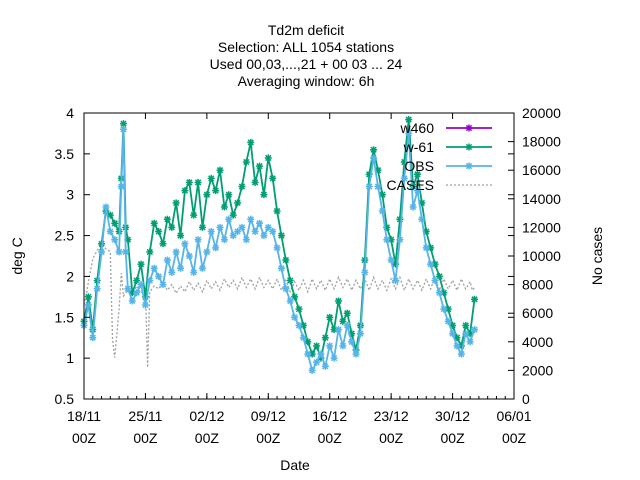 Image resolution: width=640 pixels, height=480 pixels. What do you see at coordinates (295, 465) in the screenshot?
I see `x-axis-label: Date` at bounding box center [295, 465].